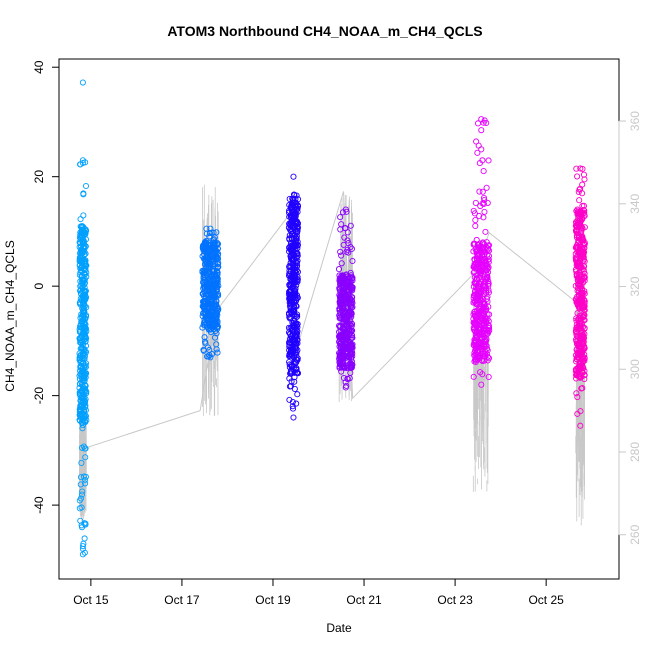 This screenshot has width=650, height=650. What do you see at coordinates (39, 396) in the screenshot?
I see `y-tick-label: -20` at bounding box center [39, 396].